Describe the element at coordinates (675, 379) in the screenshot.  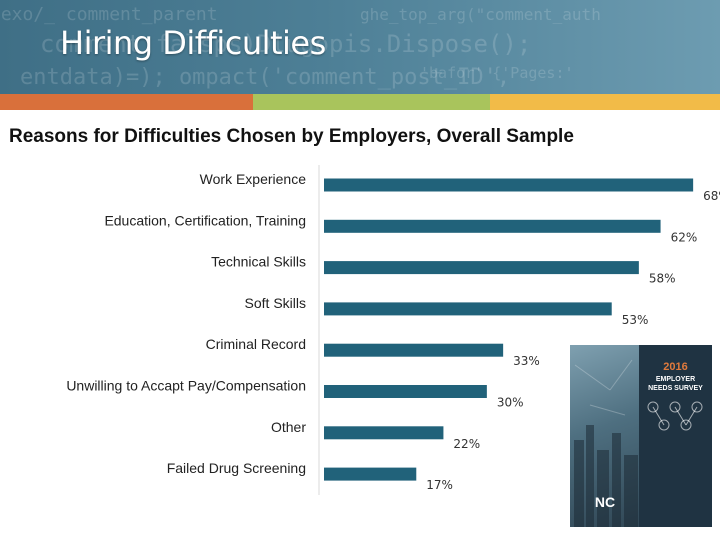
I see `cover-title-line1: EMPLOYER` at that location.